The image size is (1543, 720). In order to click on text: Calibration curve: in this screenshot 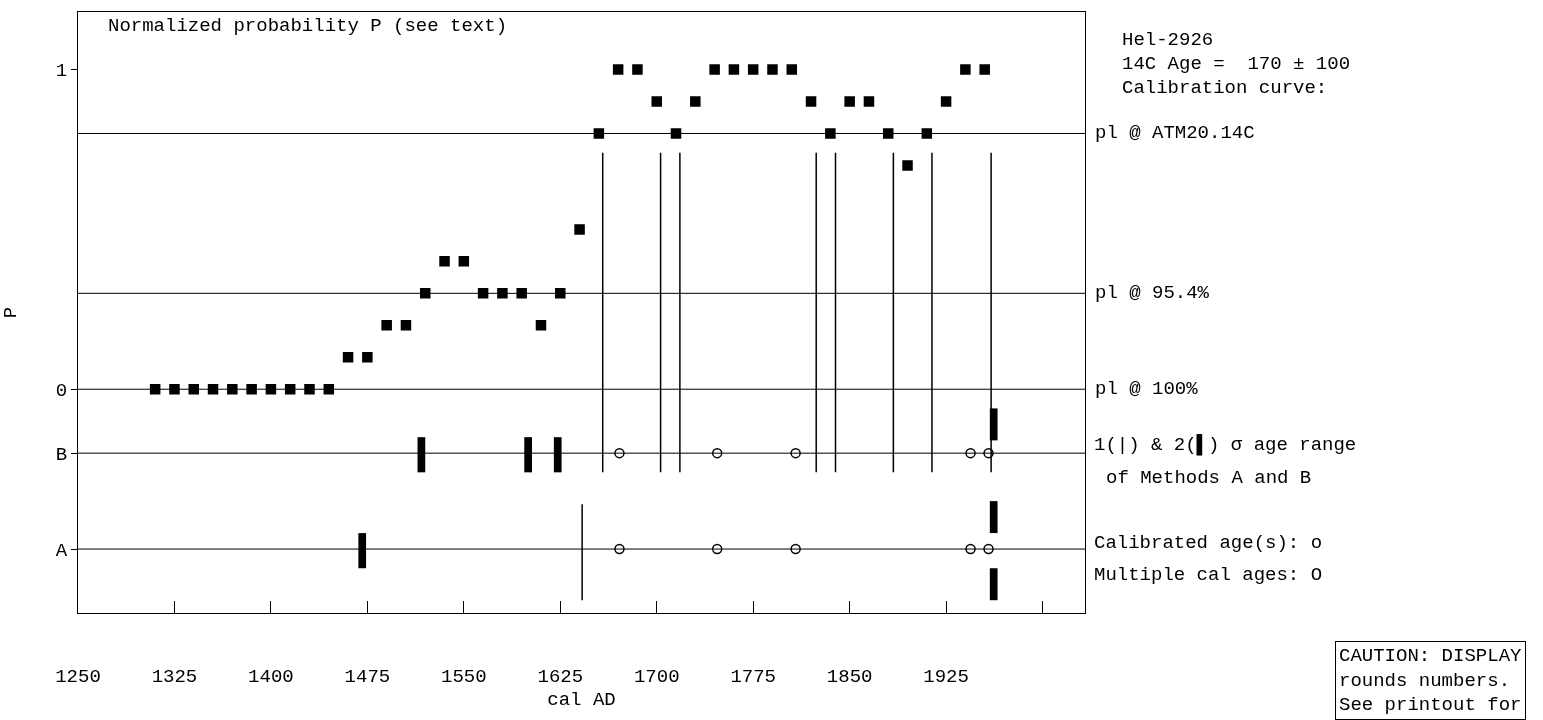, I will do `click(1225, 88)`.